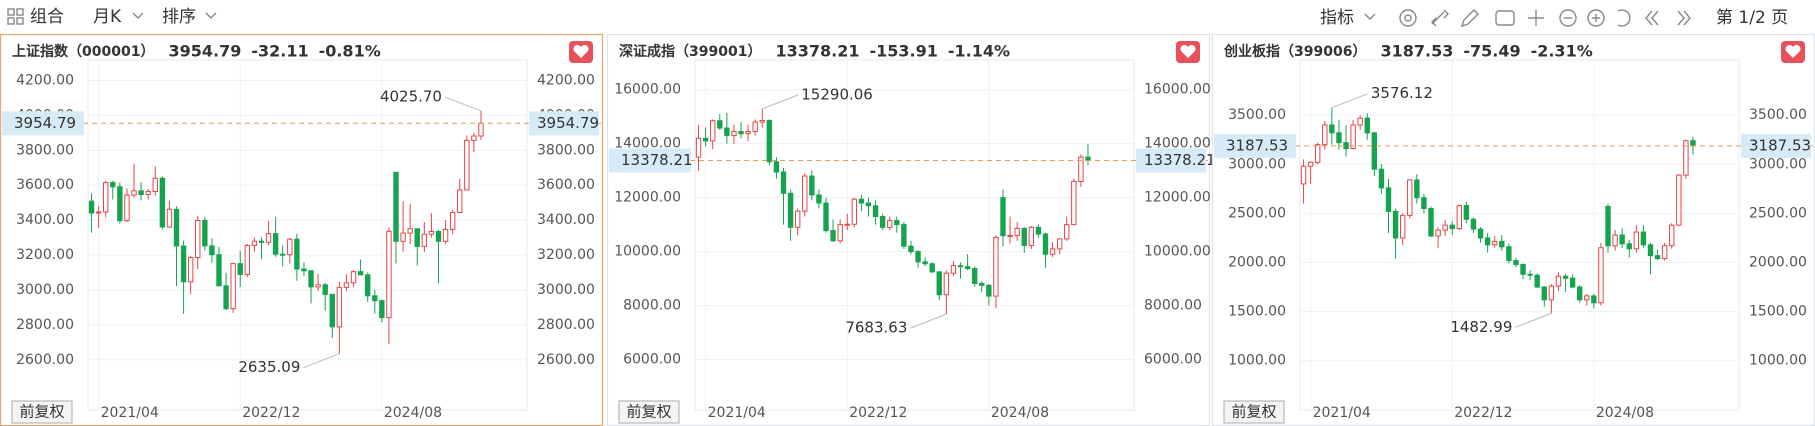  I want to click on quote-change: -32.11, so click(279, 51).